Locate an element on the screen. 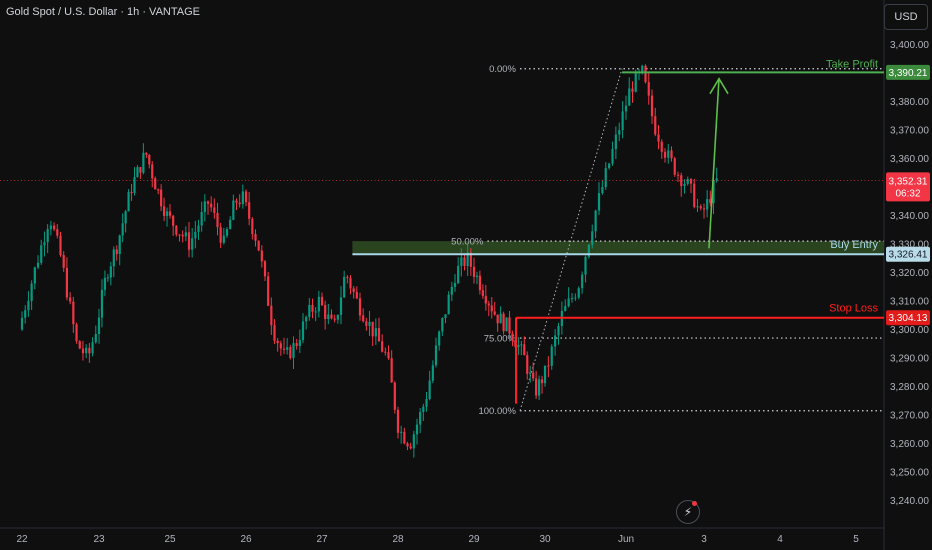 The height and width of the screenshot is (550, 932). lightning-icon: ⚡ is located at coordinates (688, 512).